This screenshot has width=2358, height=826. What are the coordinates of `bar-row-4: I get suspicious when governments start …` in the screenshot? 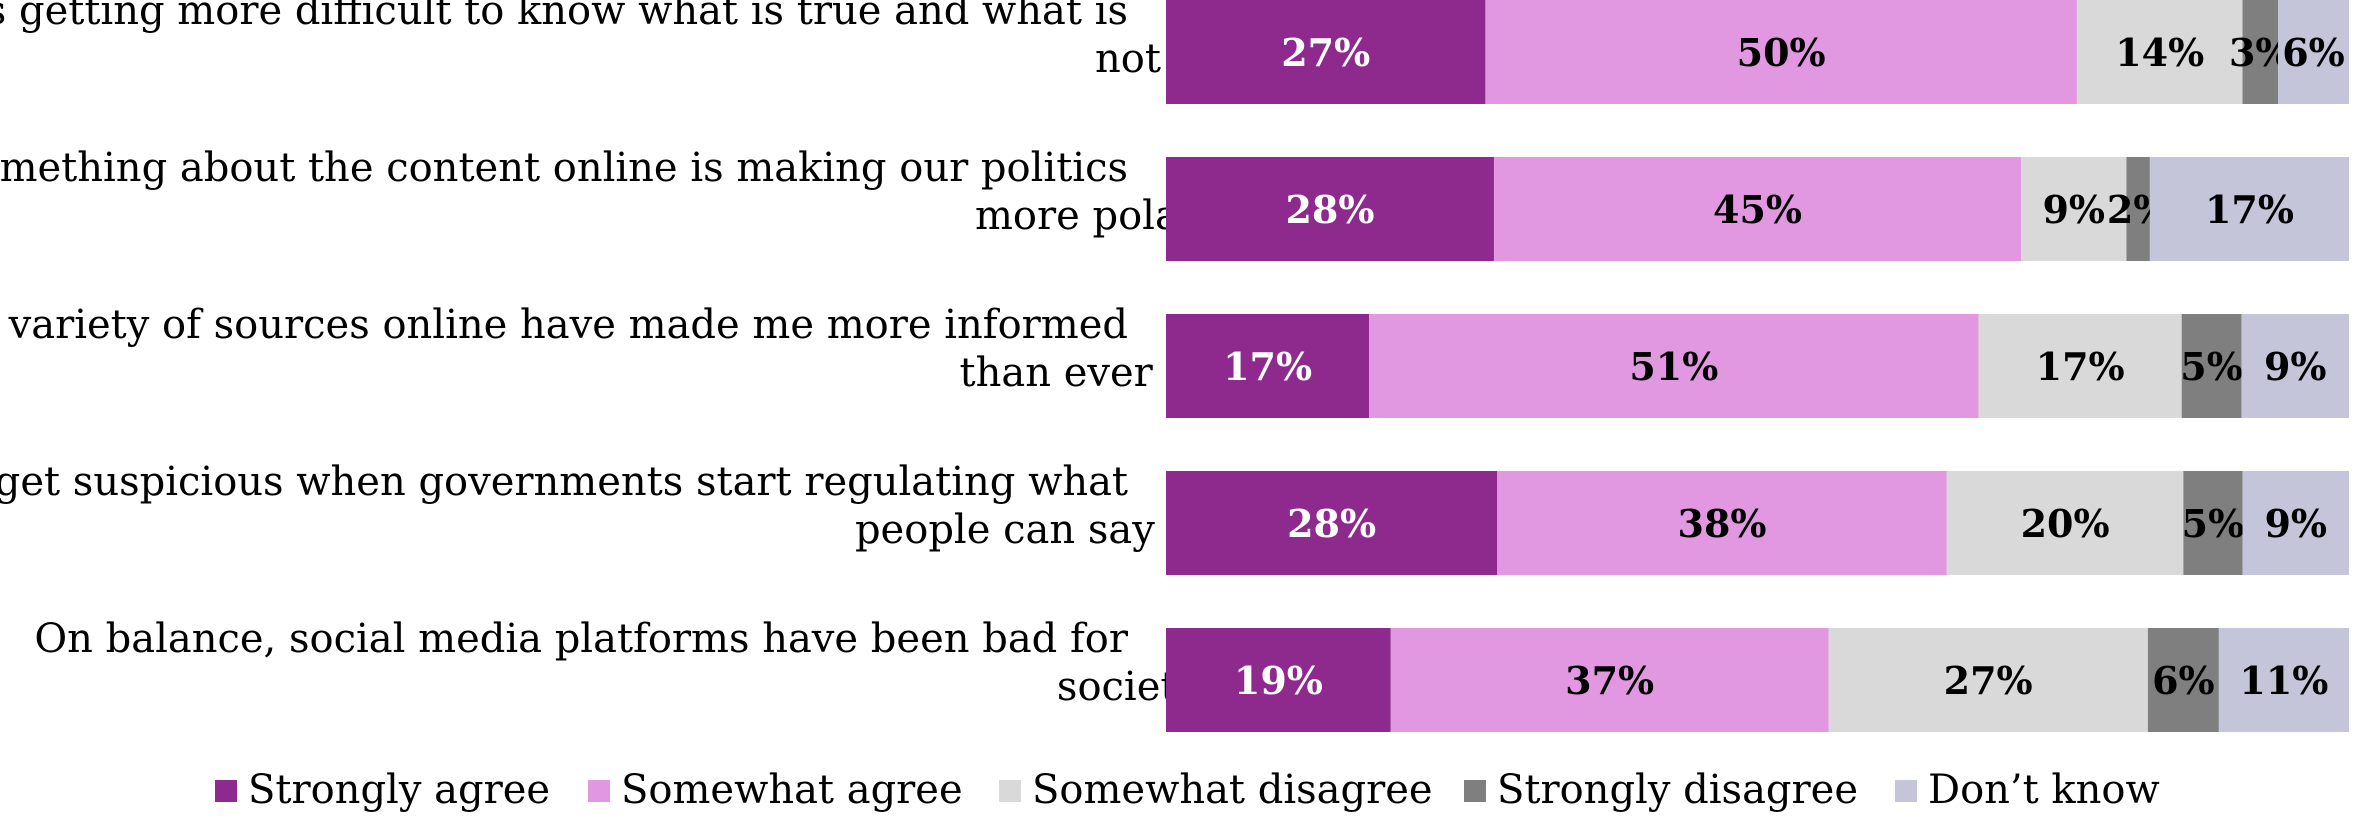 It's located at (1174, 517).